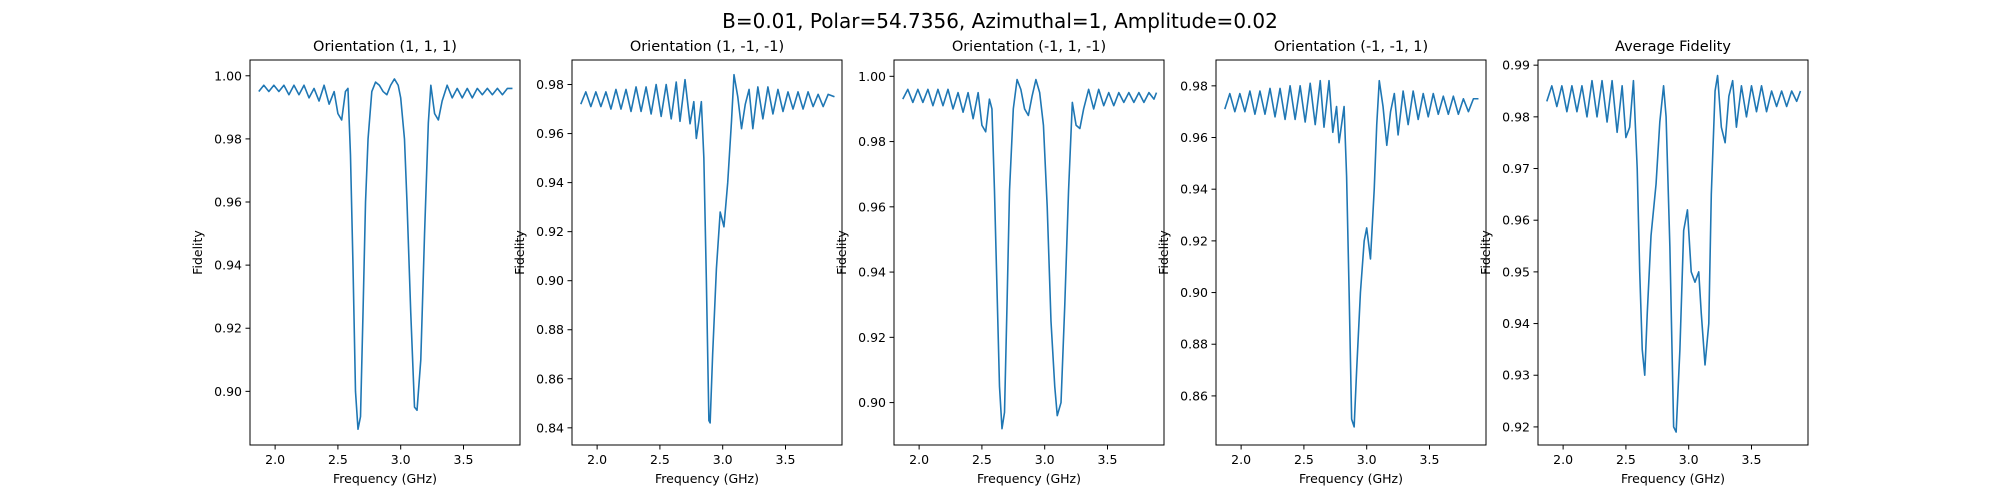 The width and height of the screenshot is (2000, 500). What do you see at coordinates (1516, 65) in the screenshot?
I see `y-tick-label: 0.99` at bounding box center [1516, 65].